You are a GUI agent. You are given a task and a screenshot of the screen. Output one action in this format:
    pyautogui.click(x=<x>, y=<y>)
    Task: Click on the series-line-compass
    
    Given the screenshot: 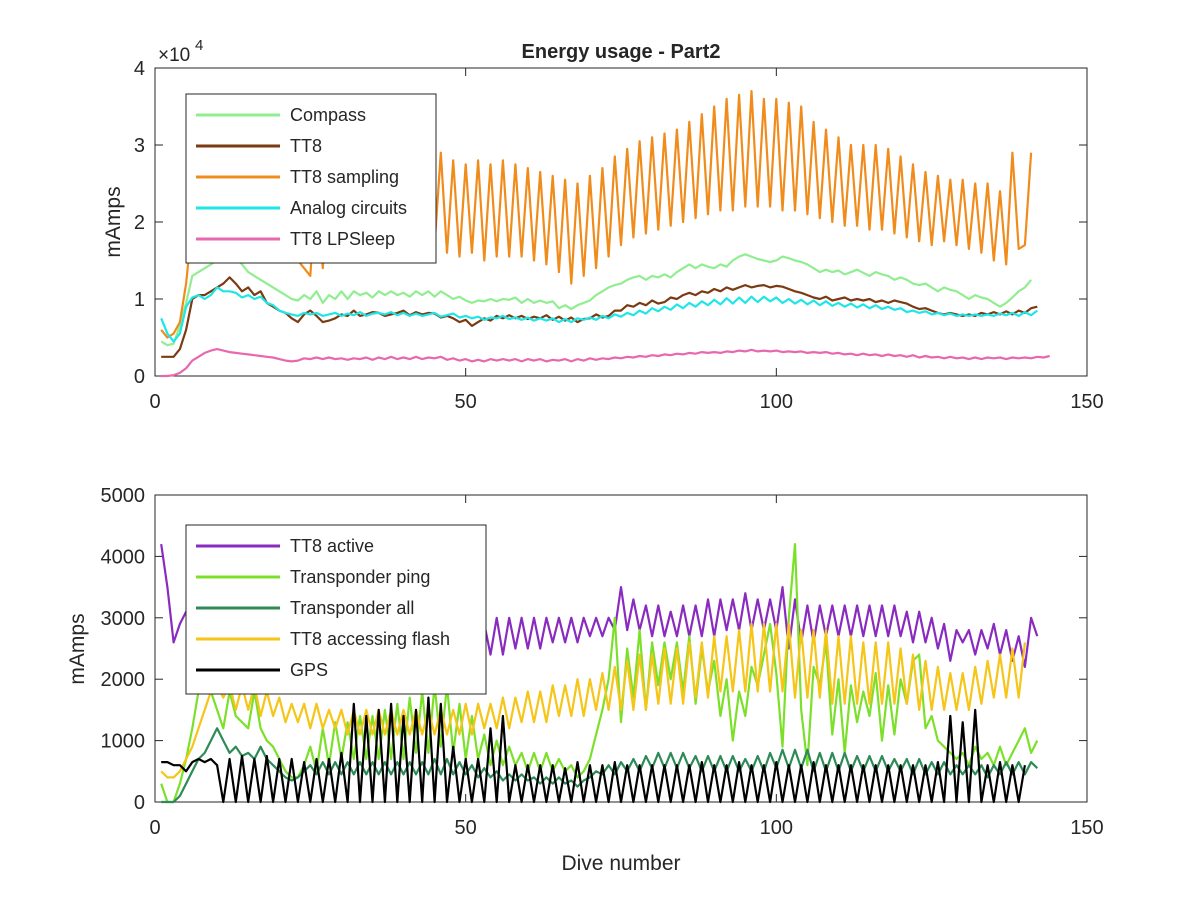 What is the action you would take?
    pyautogui.click(x=596, y=300)
    